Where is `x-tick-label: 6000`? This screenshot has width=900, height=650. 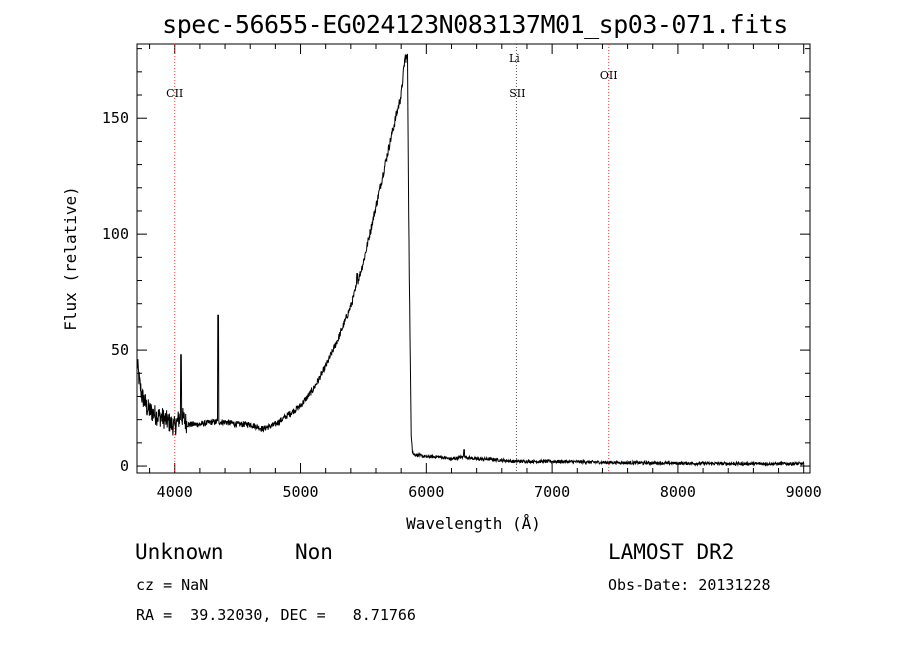
x-tick-label: 6000 is located at coordinates (426, 492).